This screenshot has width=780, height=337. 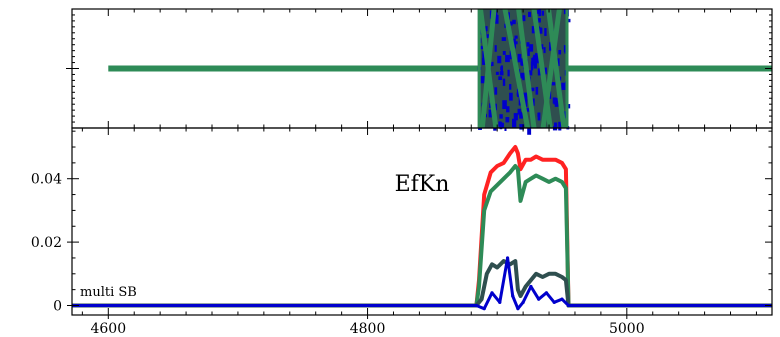 I want to click on x-tick-label: 5000, so click(x=627, y=329).